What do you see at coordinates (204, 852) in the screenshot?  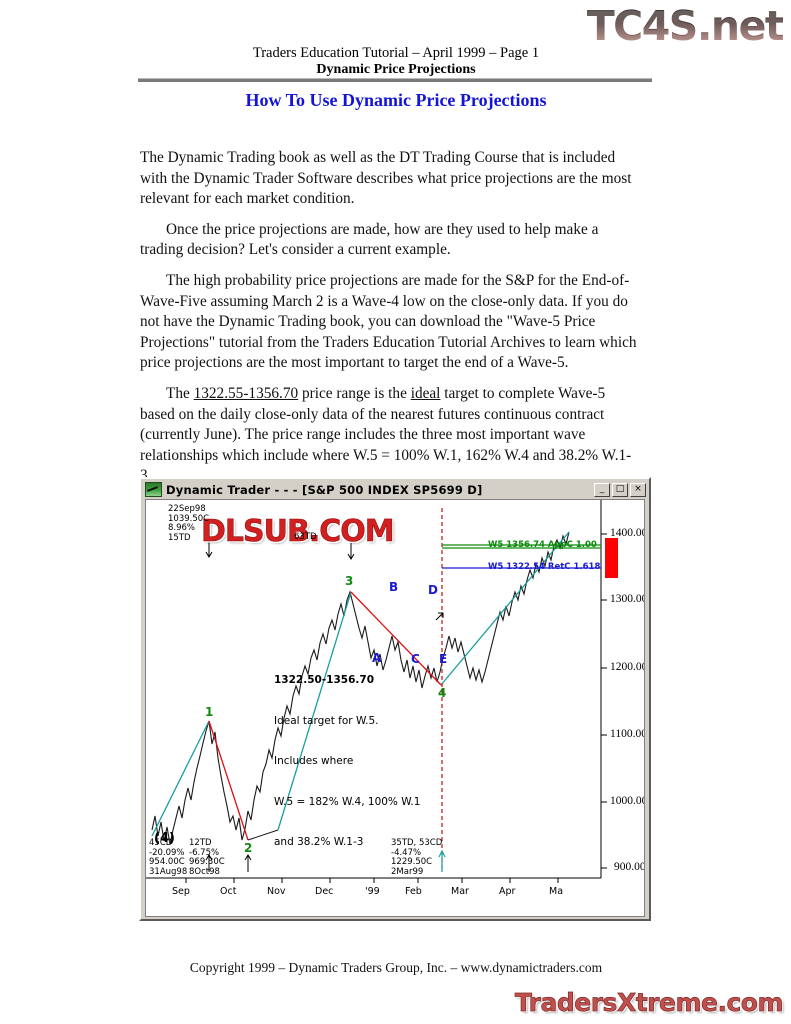 I see `swing-pct-3: -6.75%` at bounding box center [204, 852].